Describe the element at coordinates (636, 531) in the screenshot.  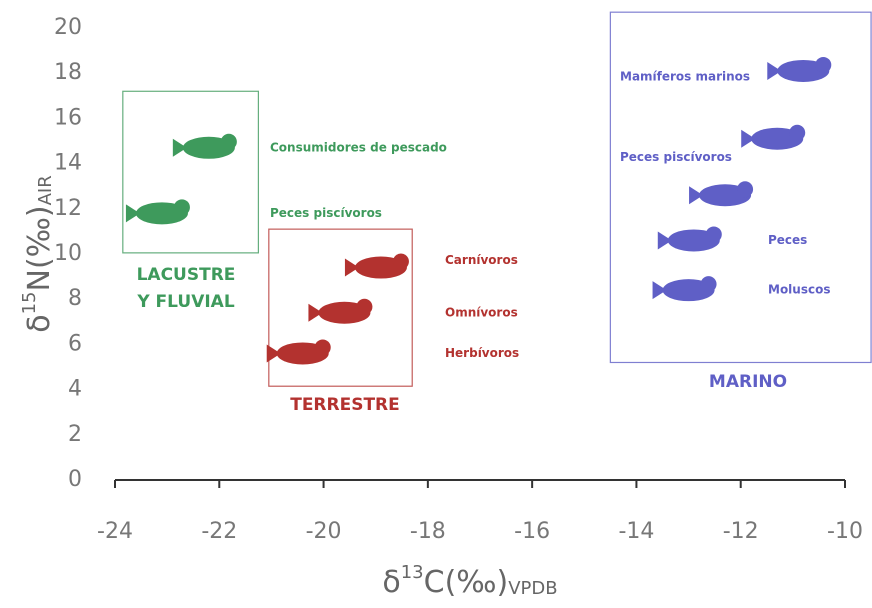
I see `x-tick-label: -14` at that location.